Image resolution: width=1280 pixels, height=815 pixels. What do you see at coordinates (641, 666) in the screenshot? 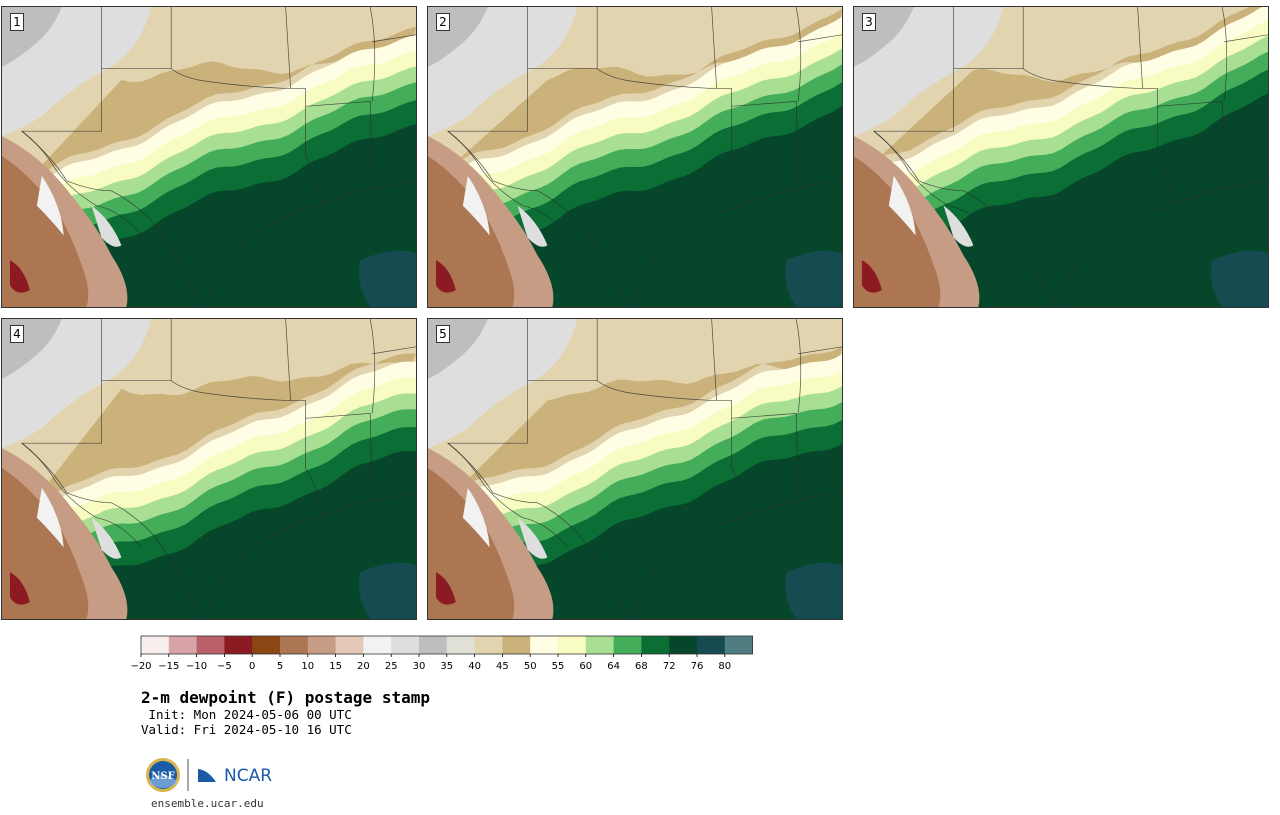
I see `colorbar-tick-label: 68` at bounding box center [641, 666].